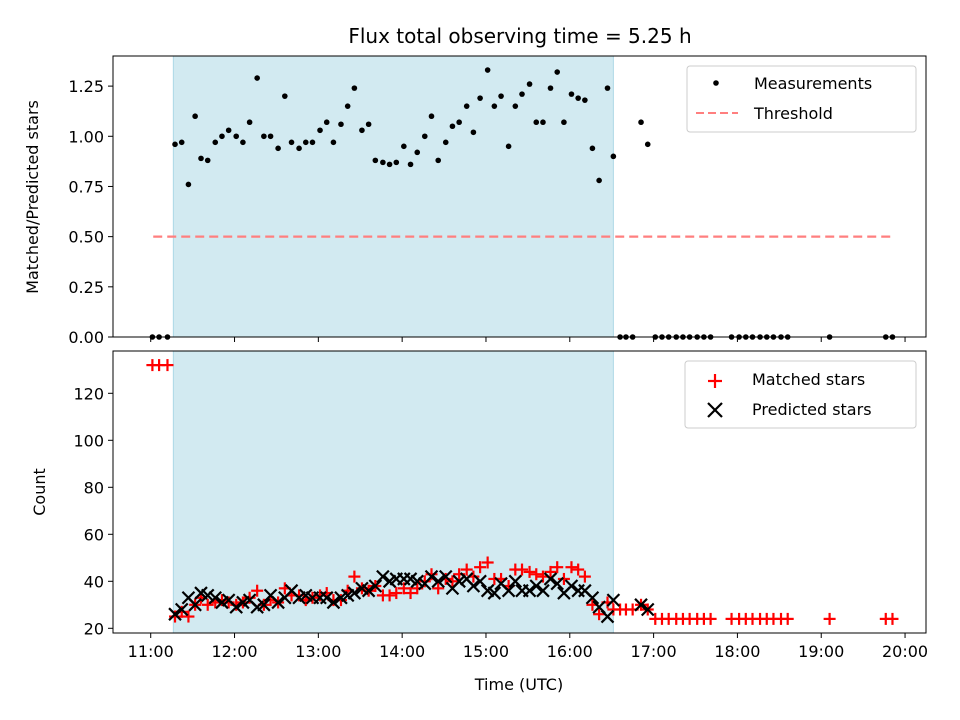 This screenshot has height=720, width=960. I want to click on top-legend-box, so click(801, 99).